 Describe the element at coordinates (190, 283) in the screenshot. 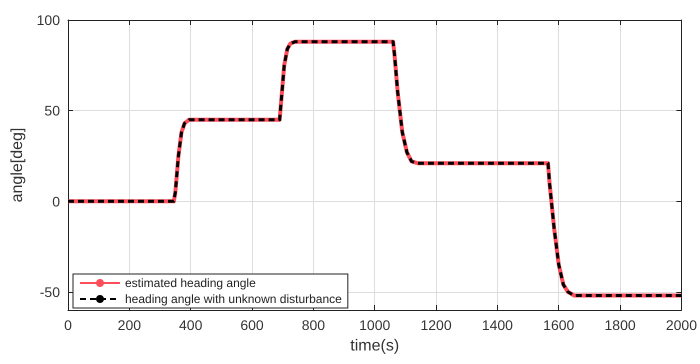

I see `legend-label: estimated heading angle` at that location.